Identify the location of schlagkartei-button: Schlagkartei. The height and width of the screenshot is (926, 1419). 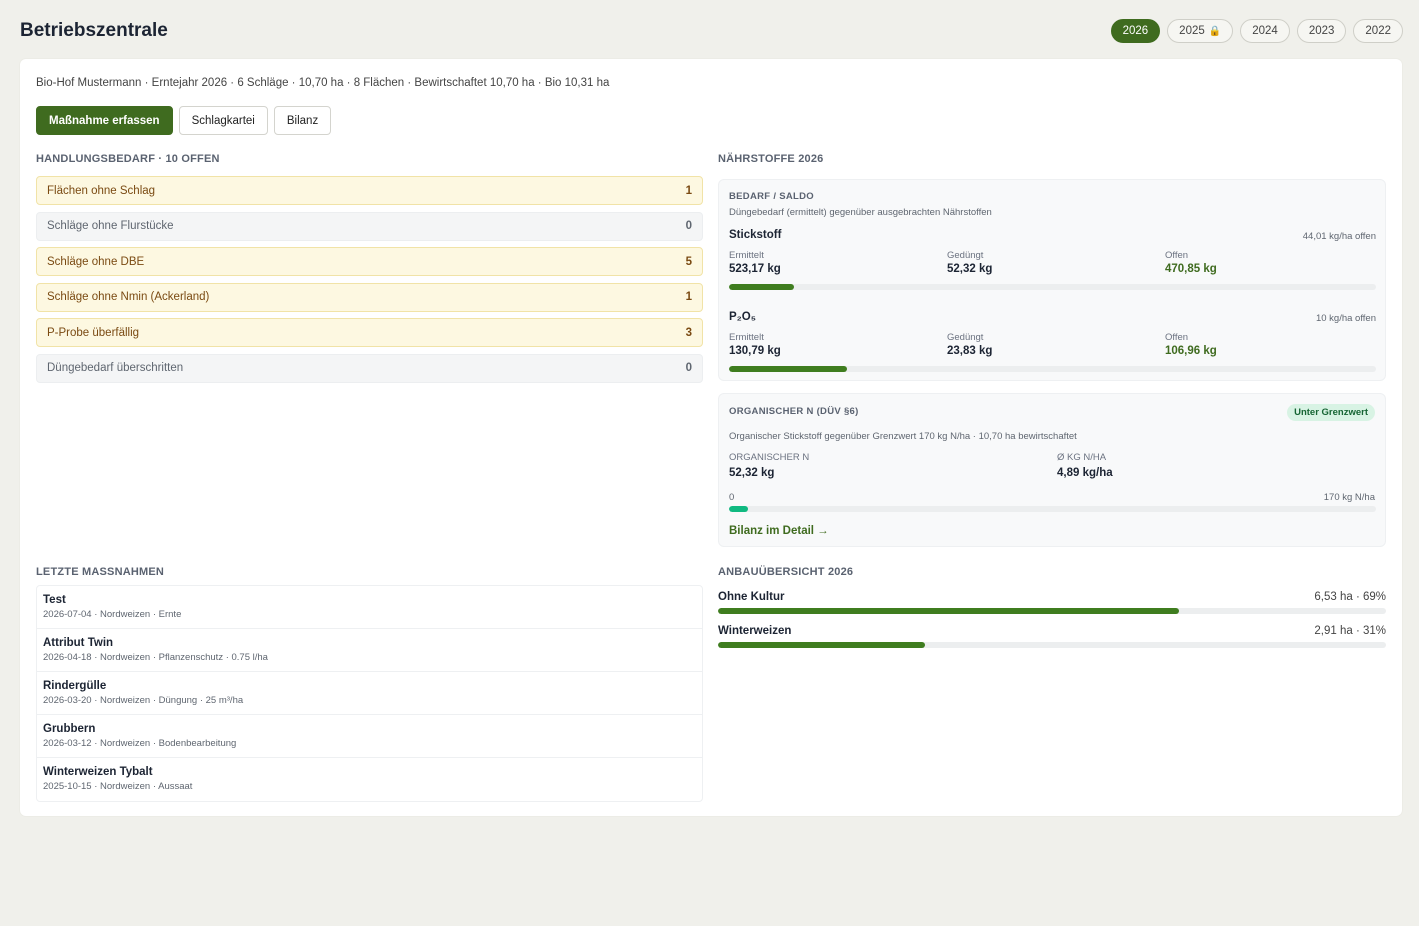
(223, 120).